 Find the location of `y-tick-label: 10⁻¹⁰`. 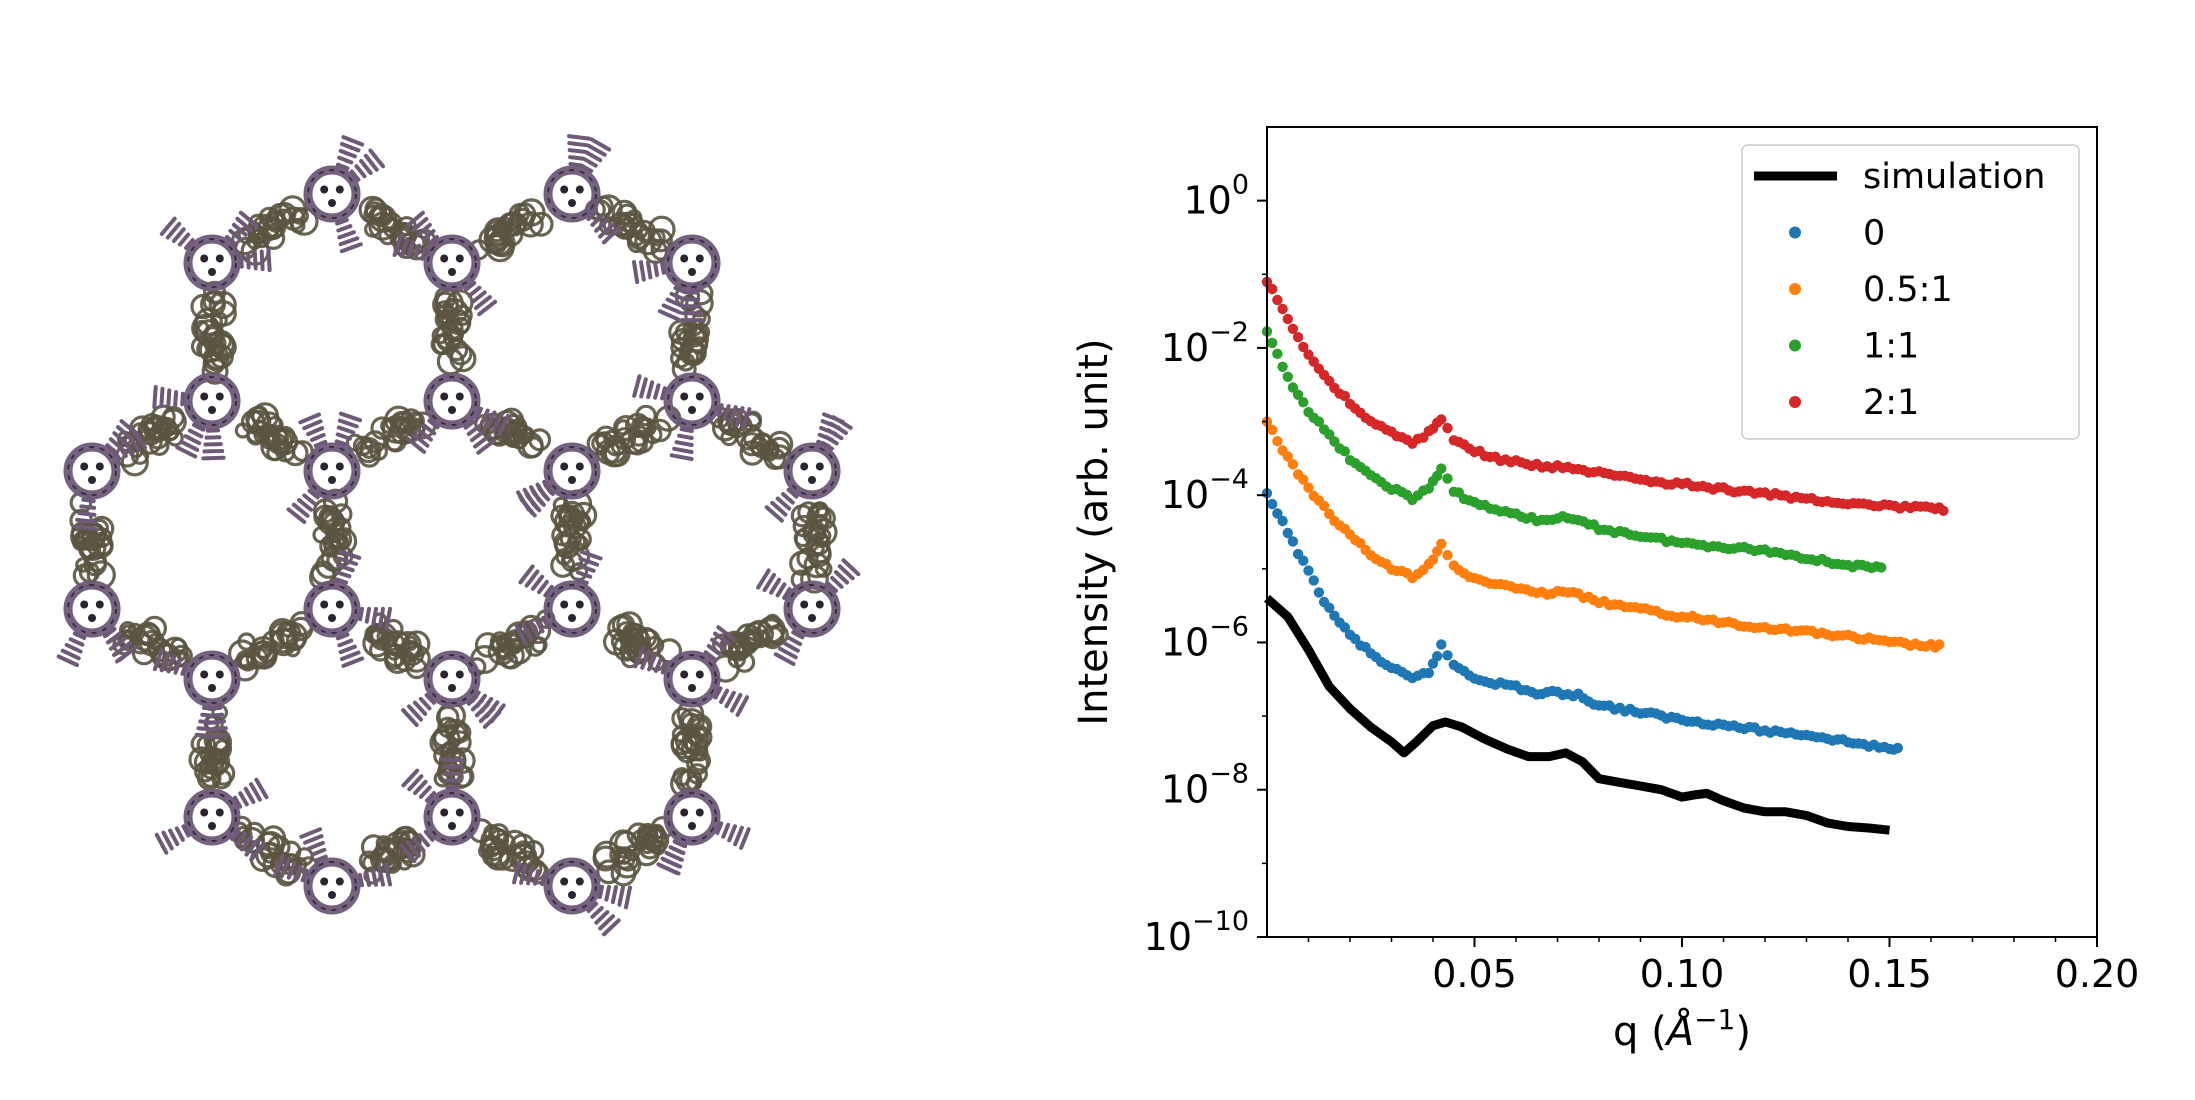

y-tick-label: 10⁻¹⁰ is located at coordinates (1196, 932).